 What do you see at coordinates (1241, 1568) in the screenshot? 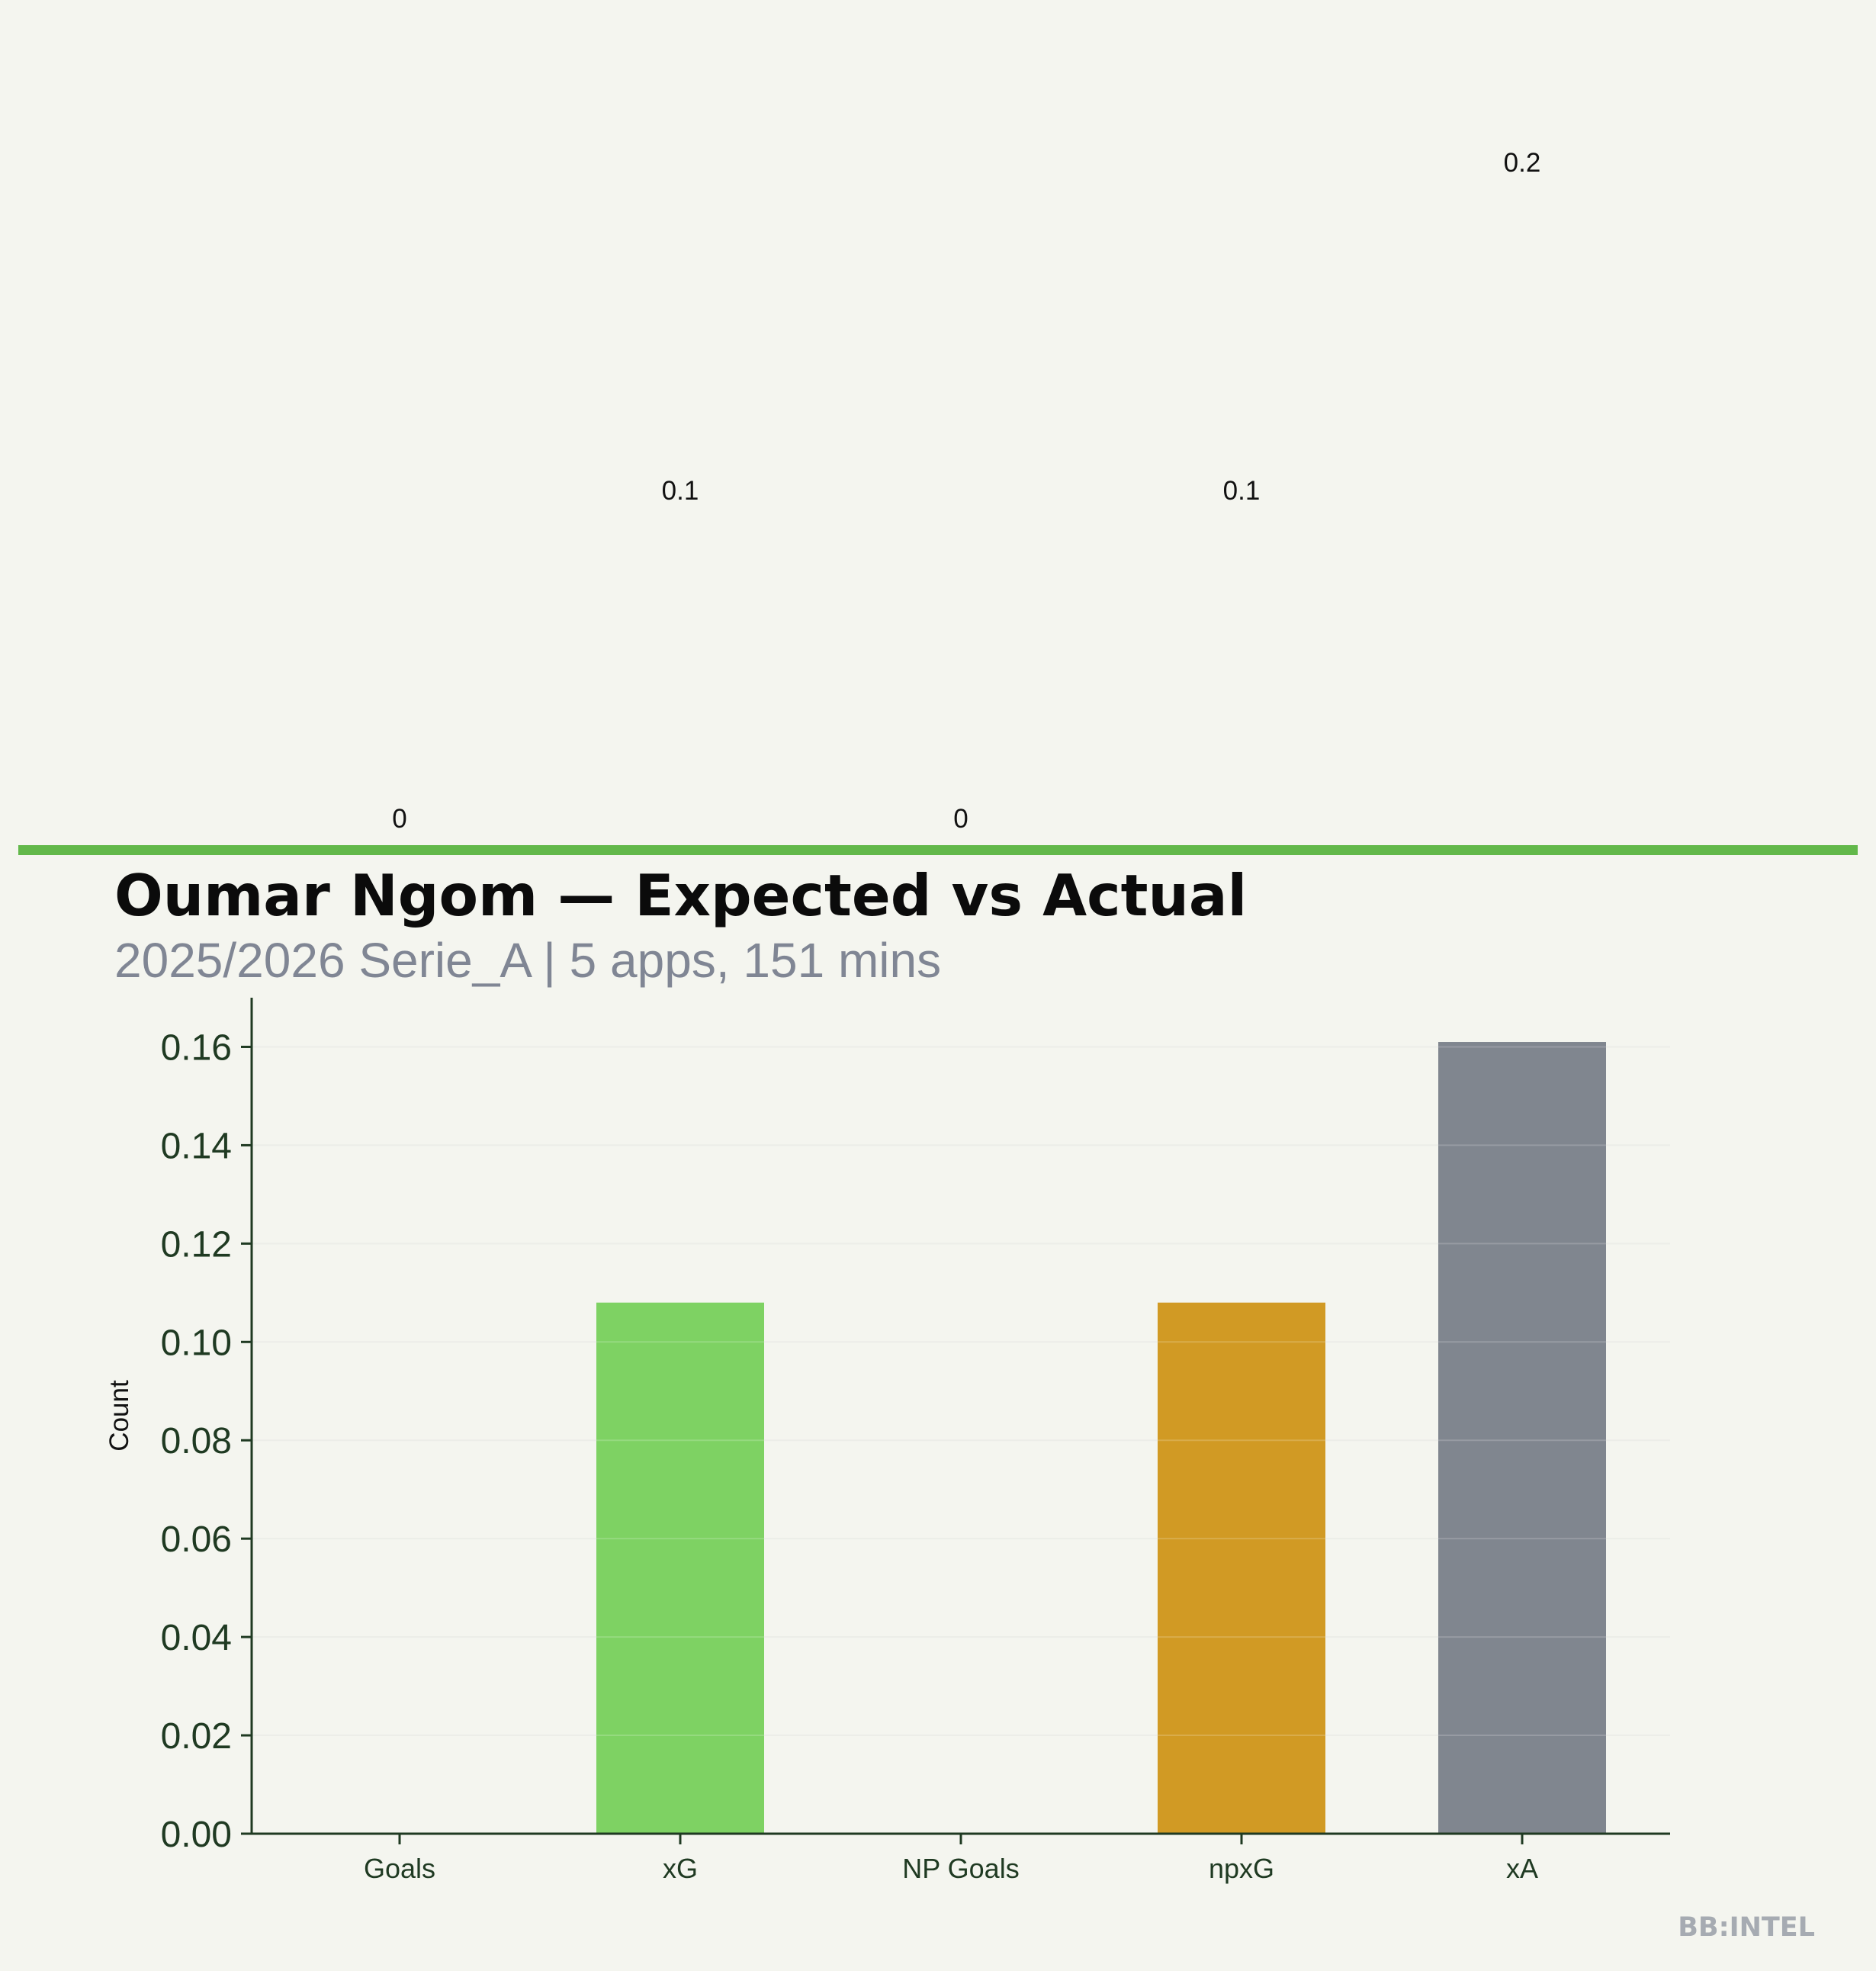
I see `bar-npxg` at bounding box center [1241, 1568].